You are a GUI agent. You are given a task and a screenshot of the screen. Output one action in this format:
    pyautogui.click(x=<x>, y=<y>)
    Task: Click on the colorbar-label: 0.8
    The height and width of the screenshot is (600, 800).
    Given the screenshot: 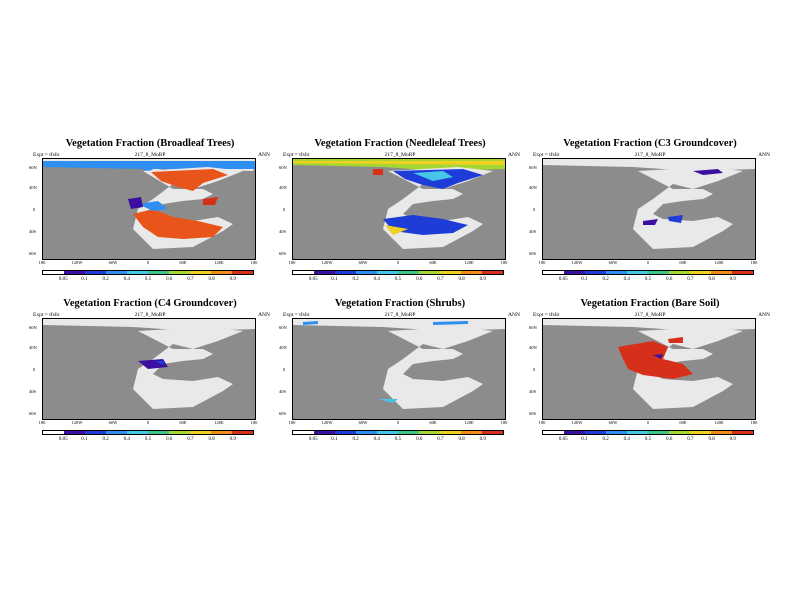 What is the action you would take?
    pyautogui.click(x=711, y=439)
    